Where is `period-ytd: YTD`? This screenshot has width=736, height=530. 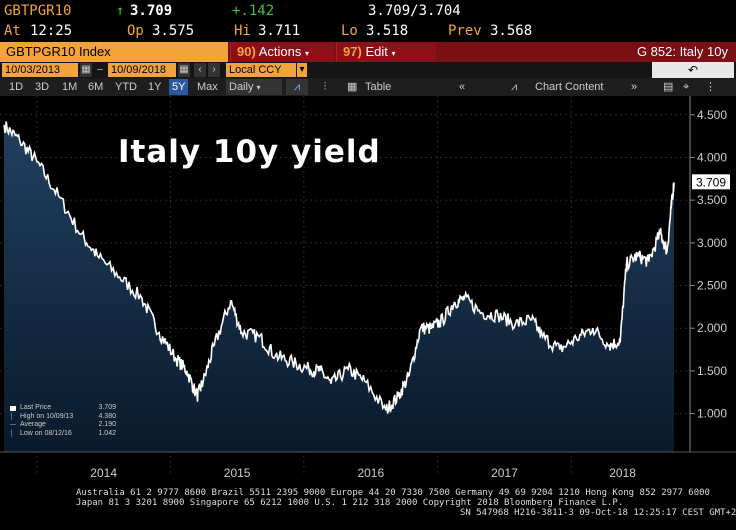
period-ytd: YTD is located at coordinates (126, 87).